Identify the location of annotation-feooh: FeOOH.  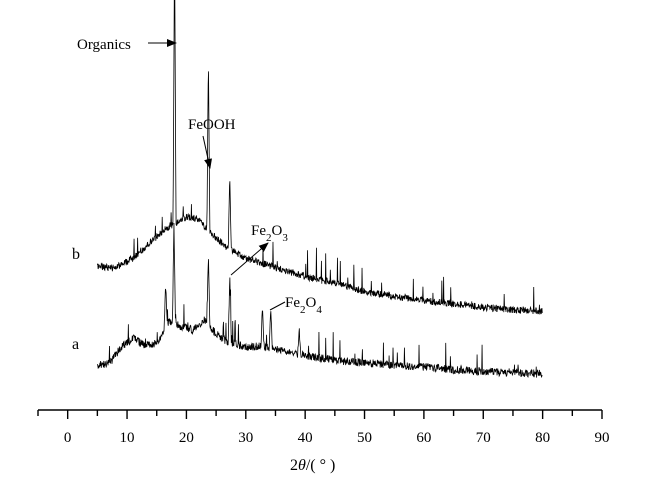
(212, 125).